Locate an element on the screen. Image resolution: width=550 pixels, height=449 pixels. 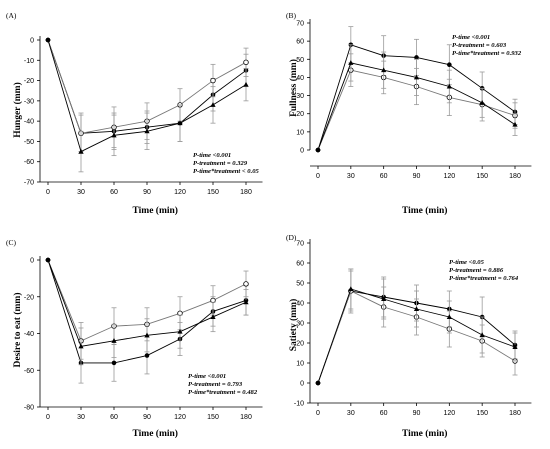
y-axis-label: Satiety (mm) is located at coordinates (293, 325).